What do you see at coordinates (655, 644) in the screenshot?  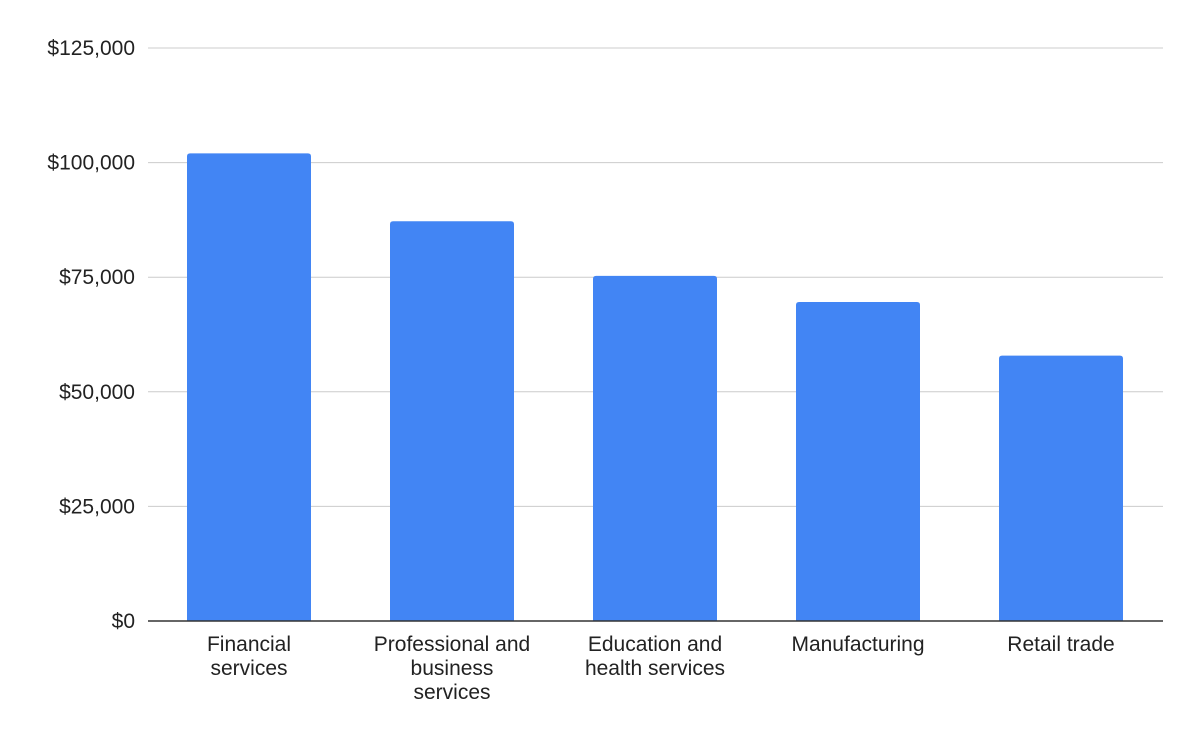 I see `x-tick-label-line: Education and` at bounding box center [655, 644].